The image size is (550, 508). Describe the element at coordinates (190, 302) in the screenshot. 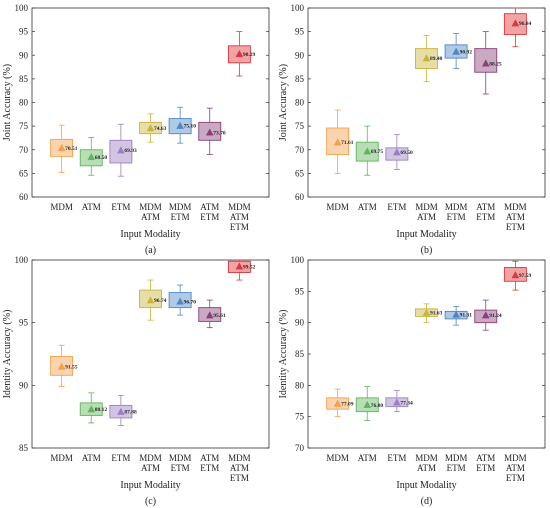

I see `mean-value-label: 96.70` at that location.